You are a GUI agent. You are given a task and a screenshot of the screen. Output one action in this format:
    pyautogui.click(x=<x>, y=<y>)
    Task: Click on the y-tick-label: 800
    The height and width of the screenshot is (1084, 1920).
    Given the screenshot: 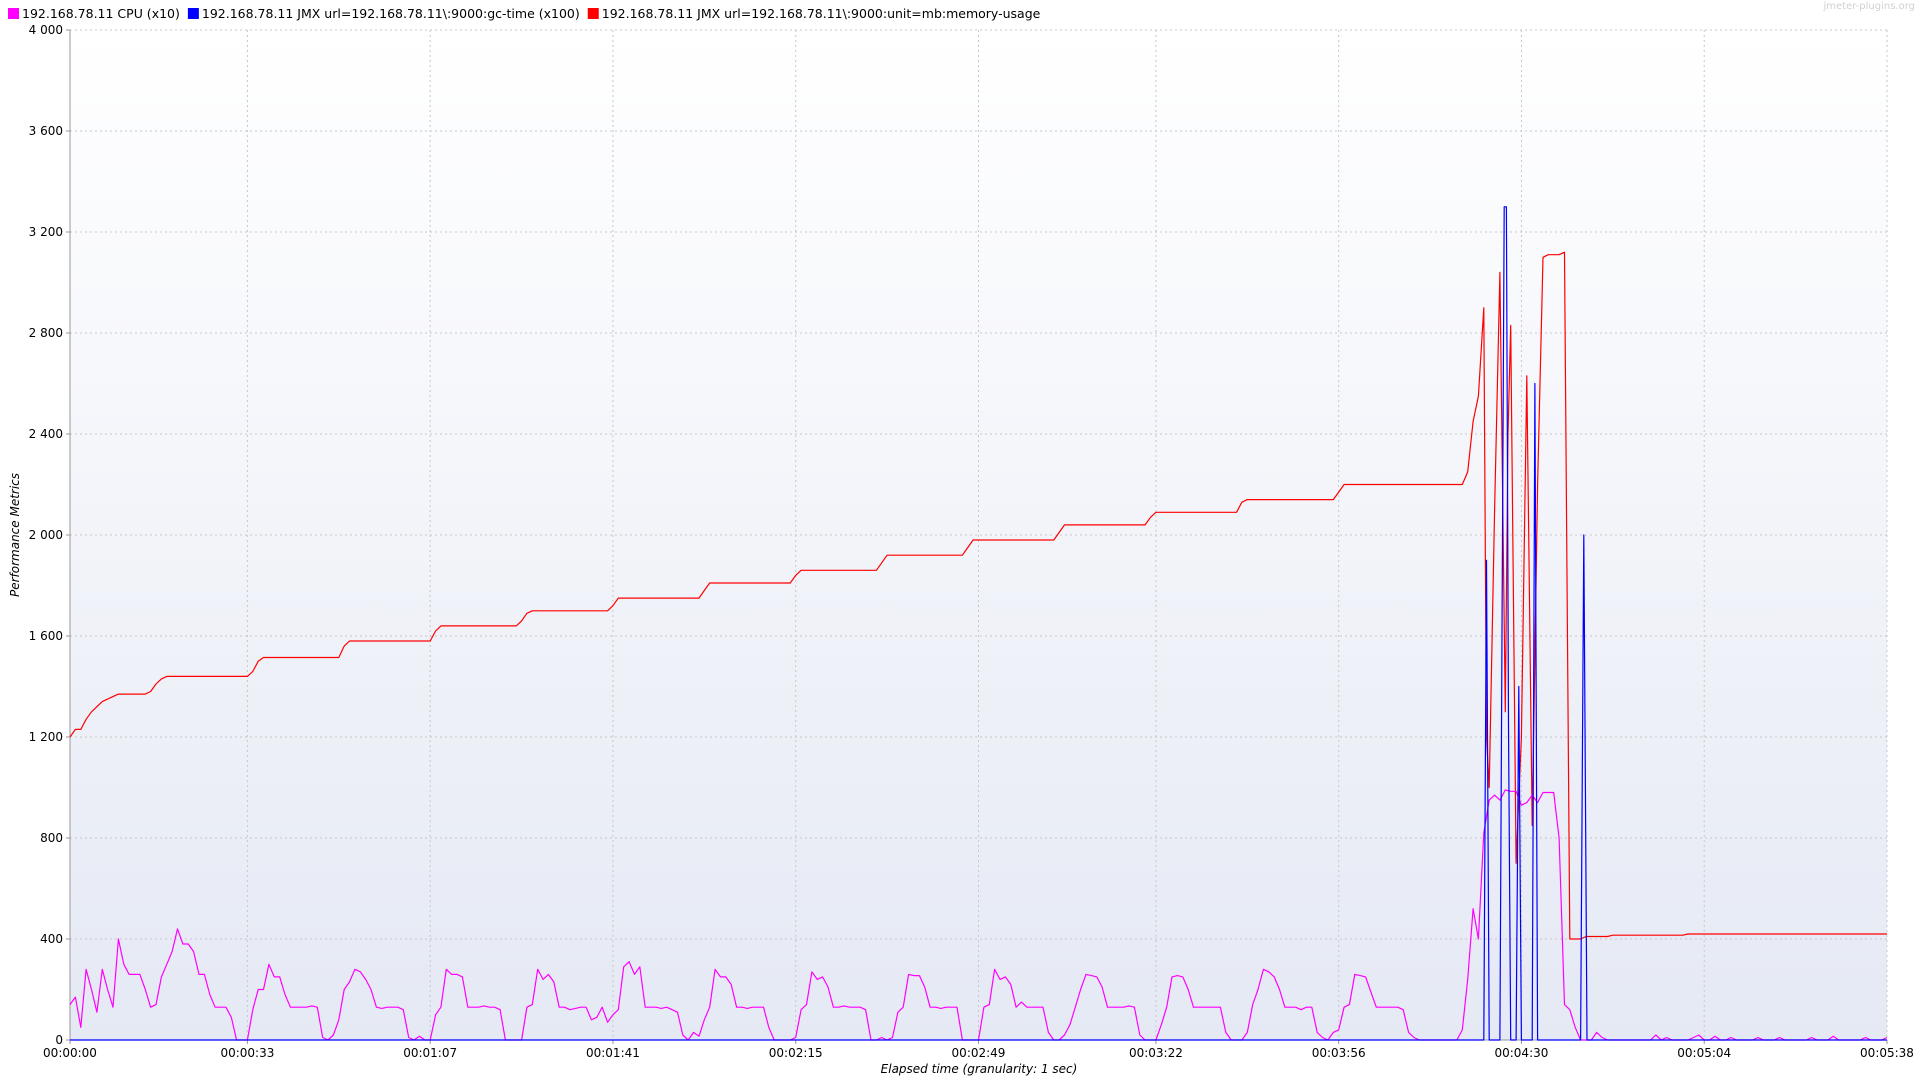 What is the action you would take?
    pyautogui.click(x=51, y=838)
    